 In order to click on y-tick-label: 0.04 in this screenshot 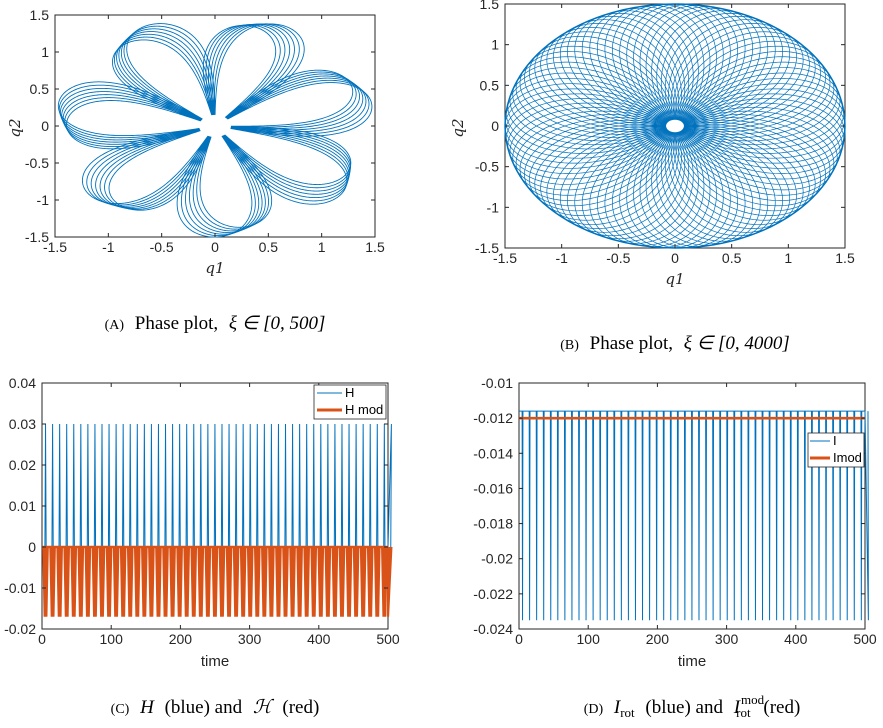, I will do `click(22, 383)`.